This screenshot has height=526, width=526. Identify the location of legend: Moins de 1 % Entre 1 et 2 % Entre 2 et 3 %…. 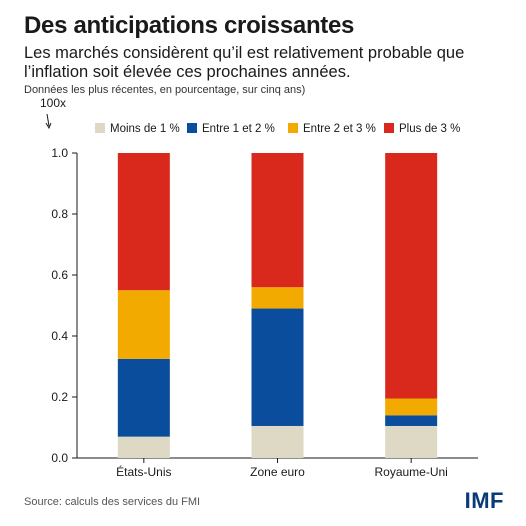
(277, 129).